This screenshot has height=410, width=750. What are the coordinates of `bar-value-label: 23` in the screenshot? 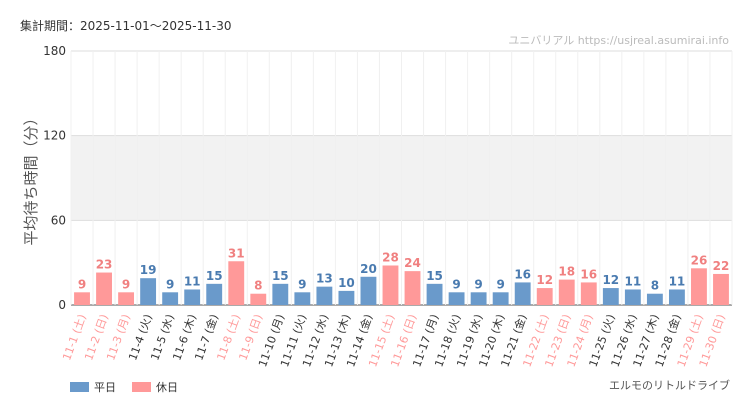 It's located at (104, 265).